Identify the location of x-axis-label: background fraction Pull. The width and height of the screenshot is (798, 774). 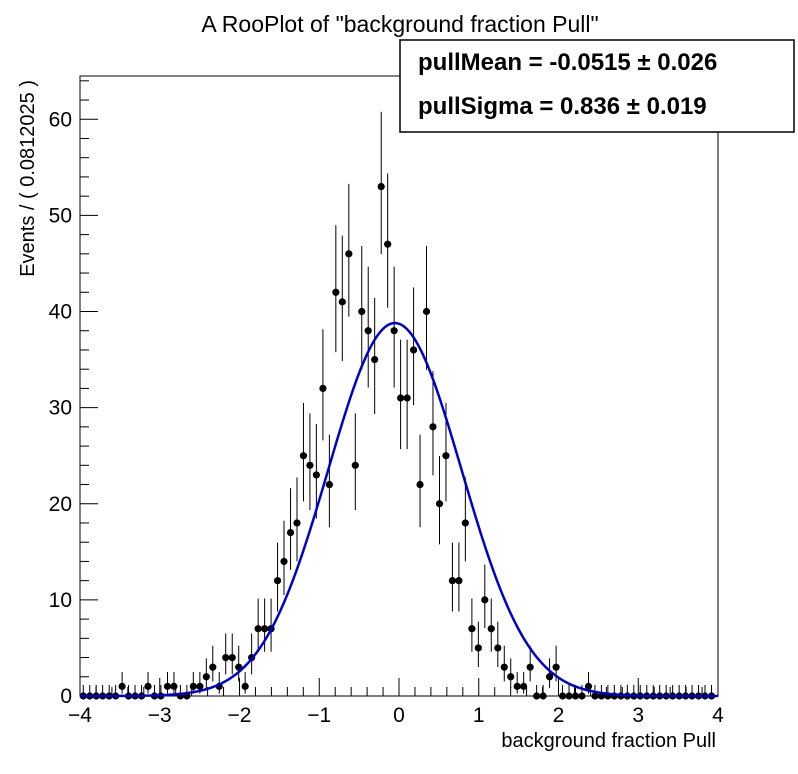
(608, 741).